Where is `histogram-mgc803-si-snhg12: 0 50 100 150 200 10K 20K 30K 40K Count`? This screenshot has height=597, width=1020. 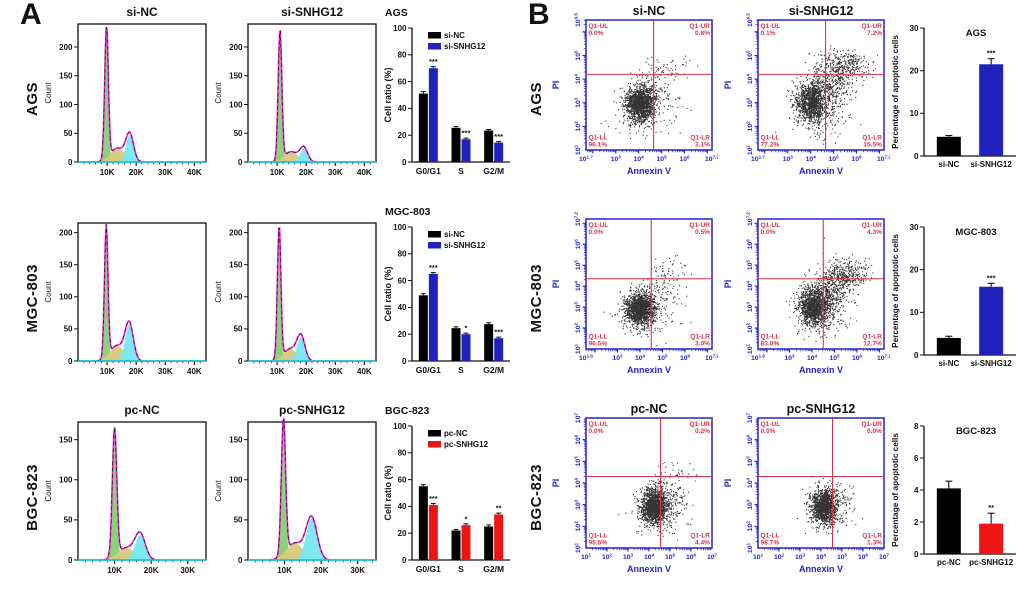
histogram-mgc803-si-snhg12: 0 50 100 150 200 10K 20K 30K 40K Count is located at coordinates (295, 299).